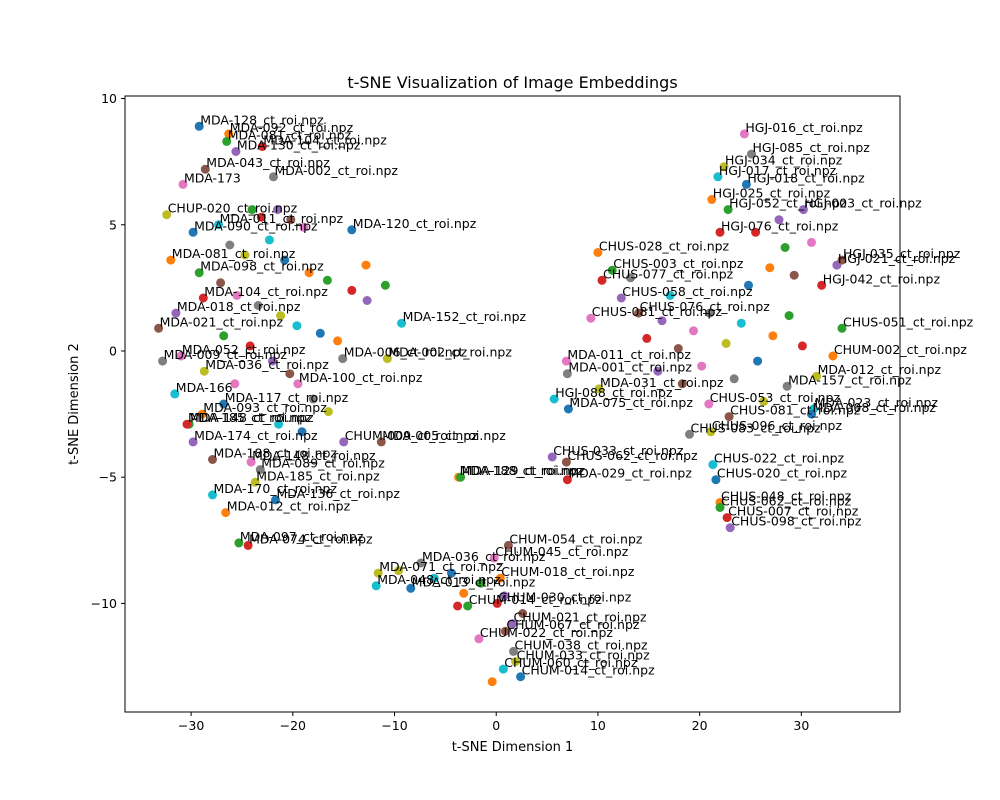 The height and width of the screenshot is (800, 1000). I want to click on y-axis-label: t-SNE Dimension 2, so click(74, 404).